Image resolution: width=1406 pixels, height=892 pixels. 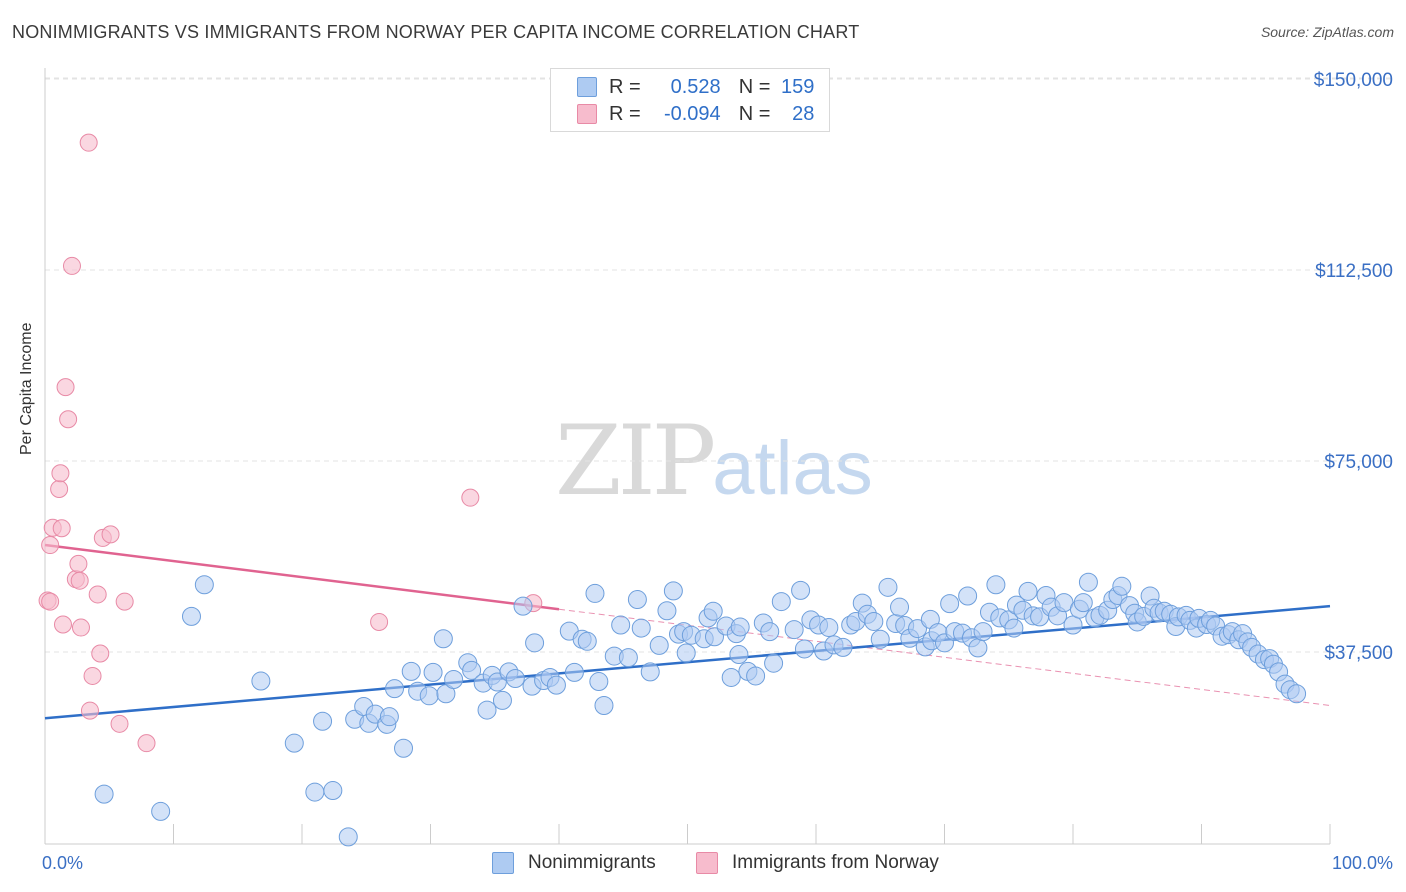 What do you see at coordinates (26, 388) in the screenshot?
I see `y-axis-label: Per Capita Income` at bounding box center [26, 388].